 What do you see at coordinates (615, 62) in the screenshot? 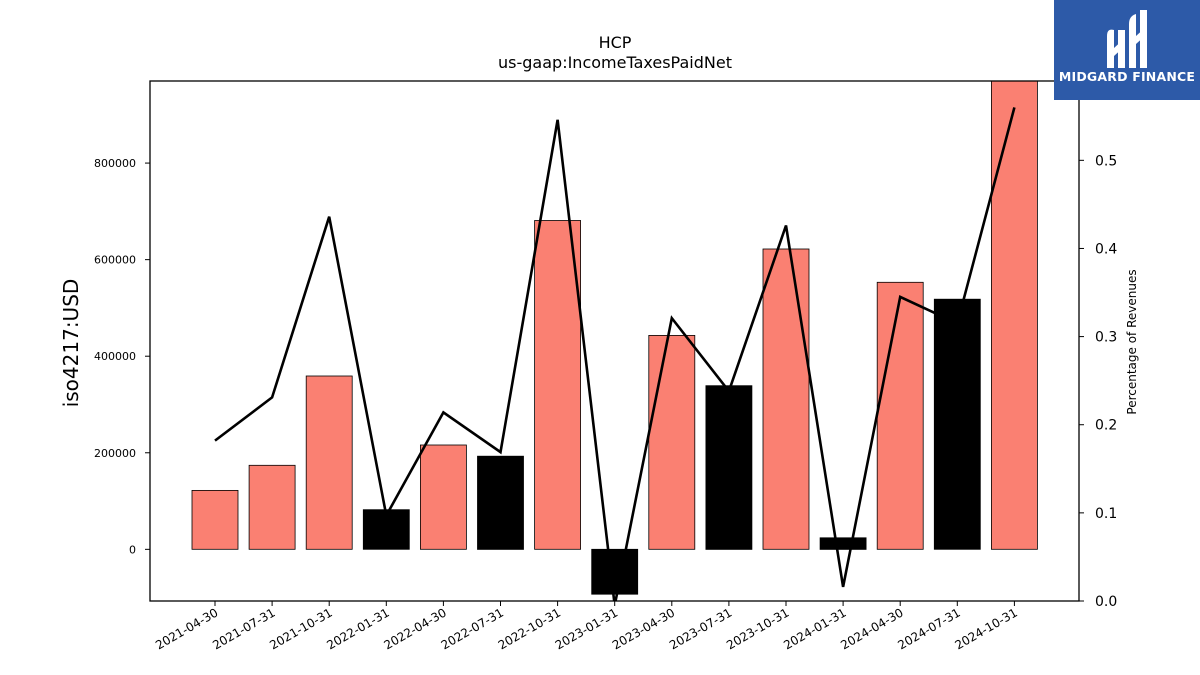
I see `chart-subtitle: us-gaap:IncomeTaxesPaidNet` at bounding box center [615, 62].